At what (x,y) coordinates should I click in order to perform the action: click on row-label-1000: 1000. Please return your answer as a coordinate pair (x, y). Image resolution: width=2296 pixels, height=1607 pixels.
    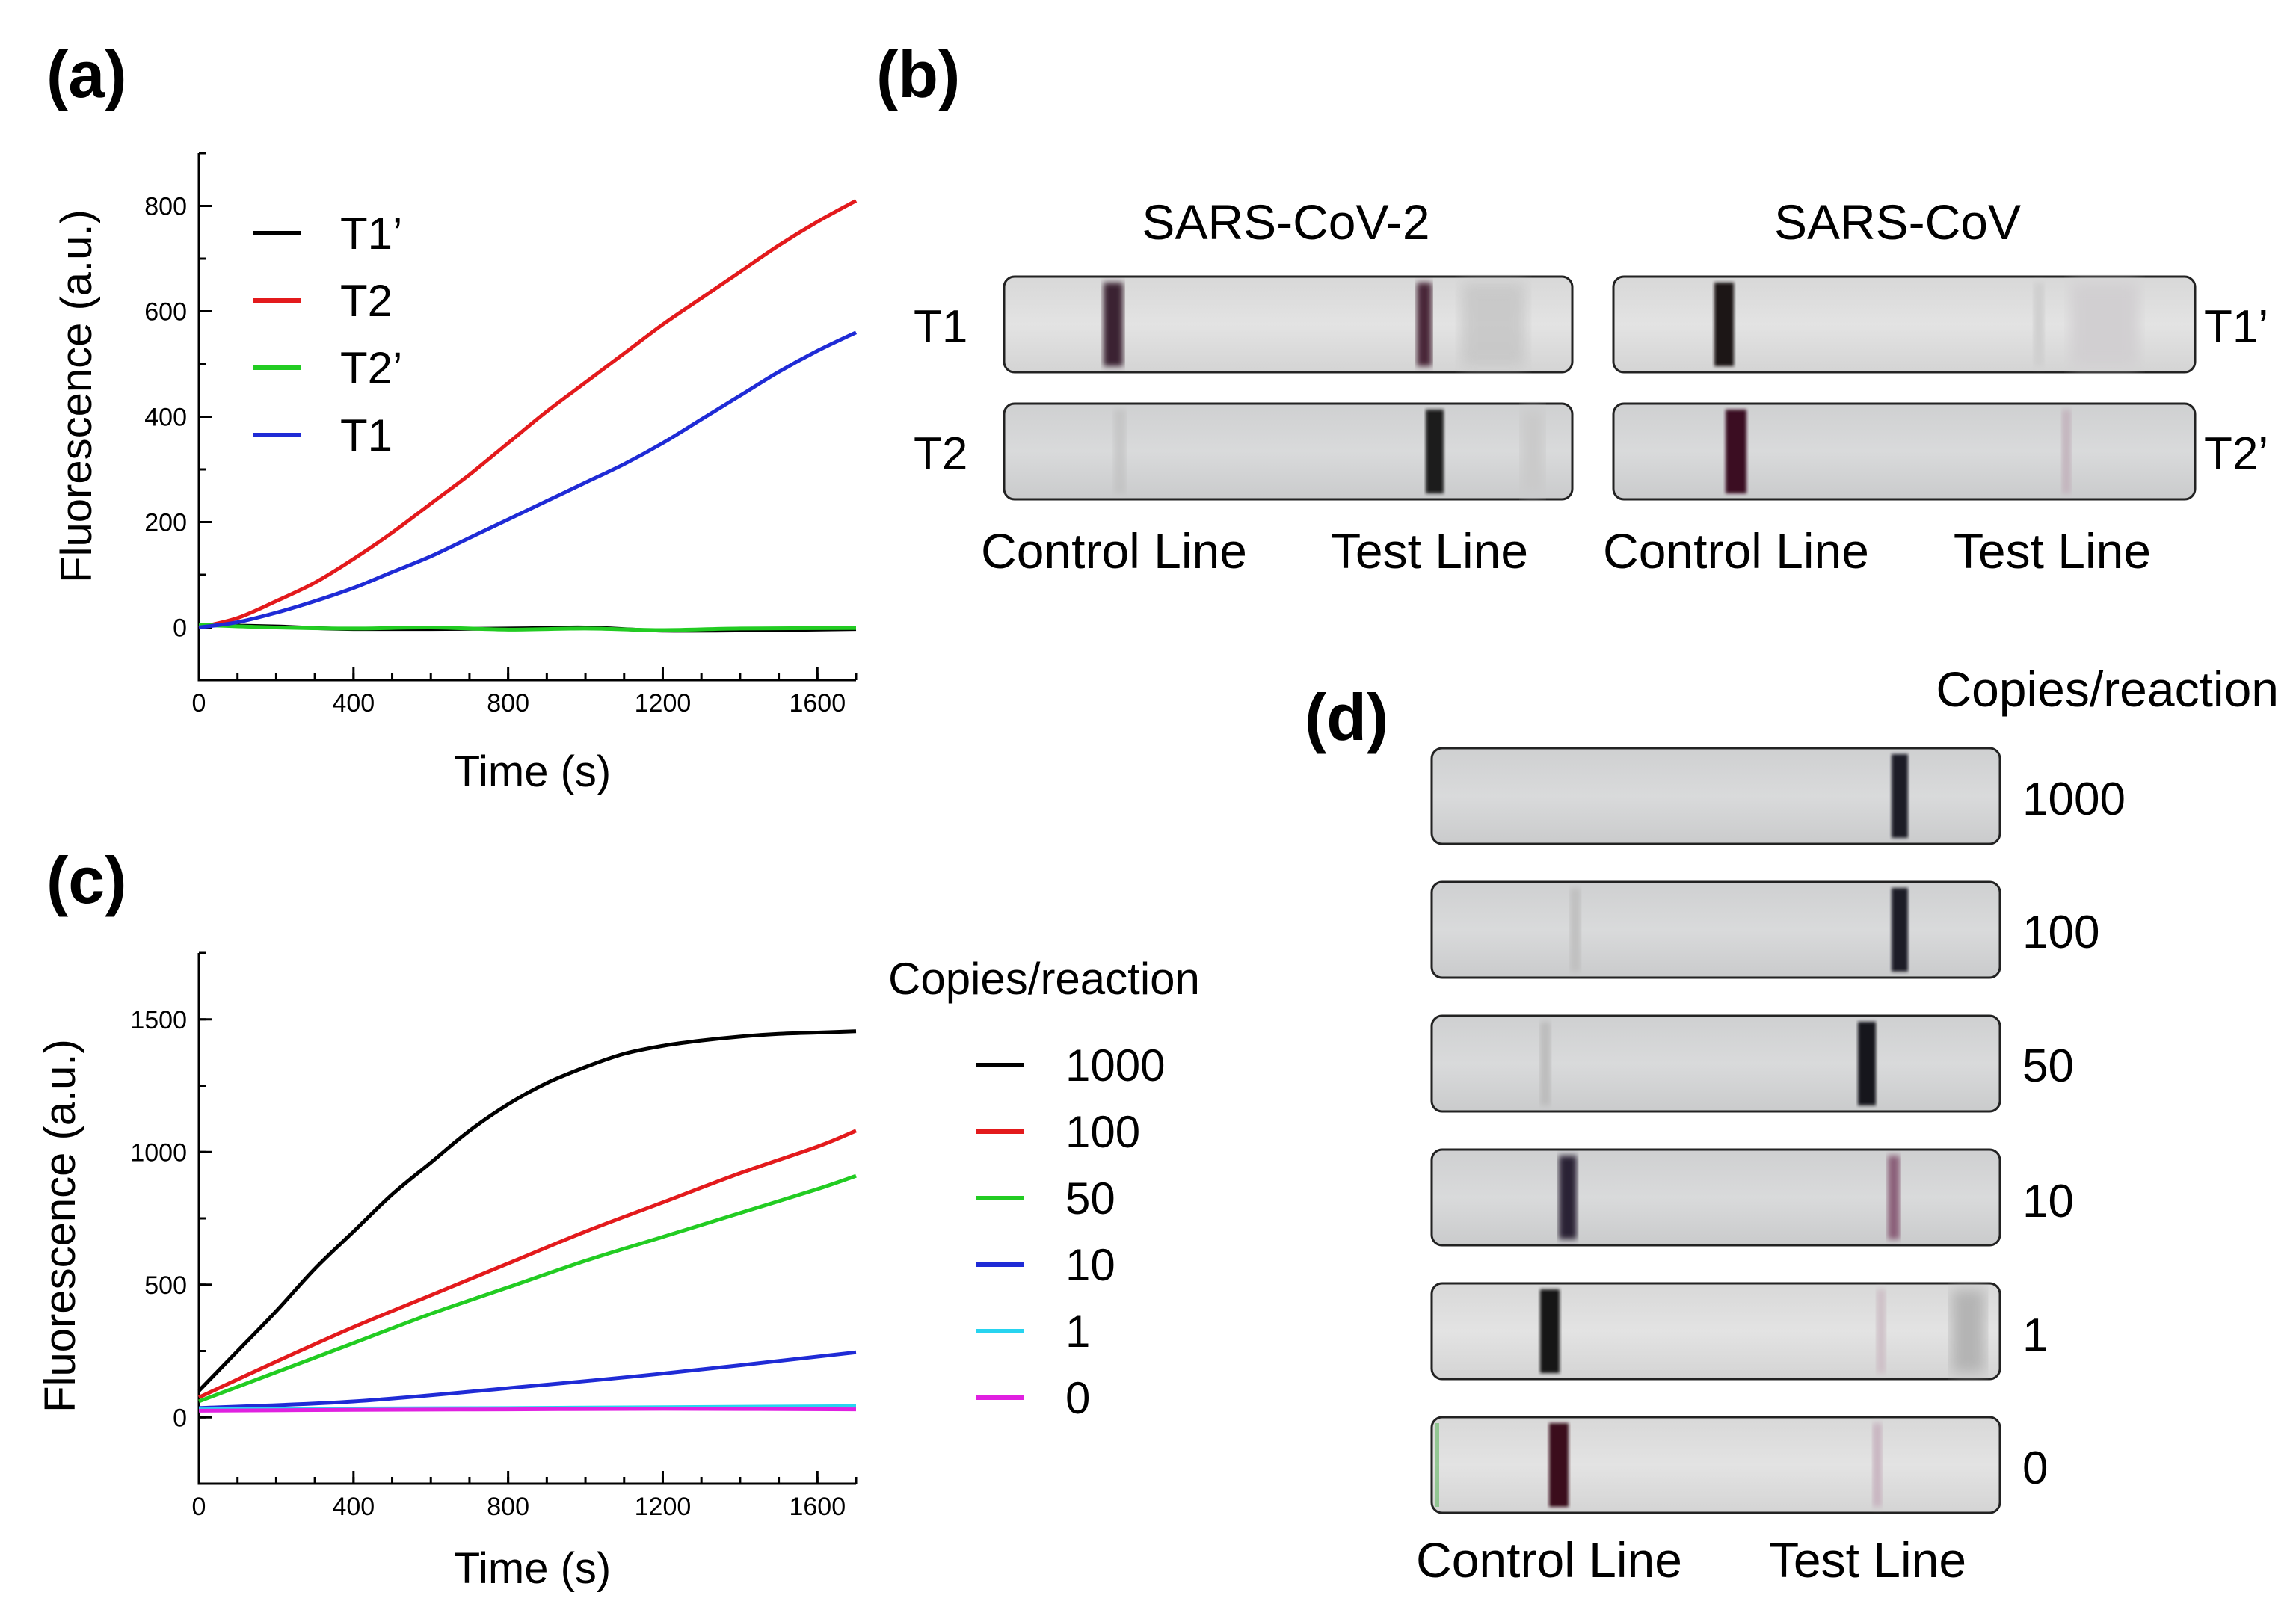
    Looking at the image, I should click on (2074, 800).